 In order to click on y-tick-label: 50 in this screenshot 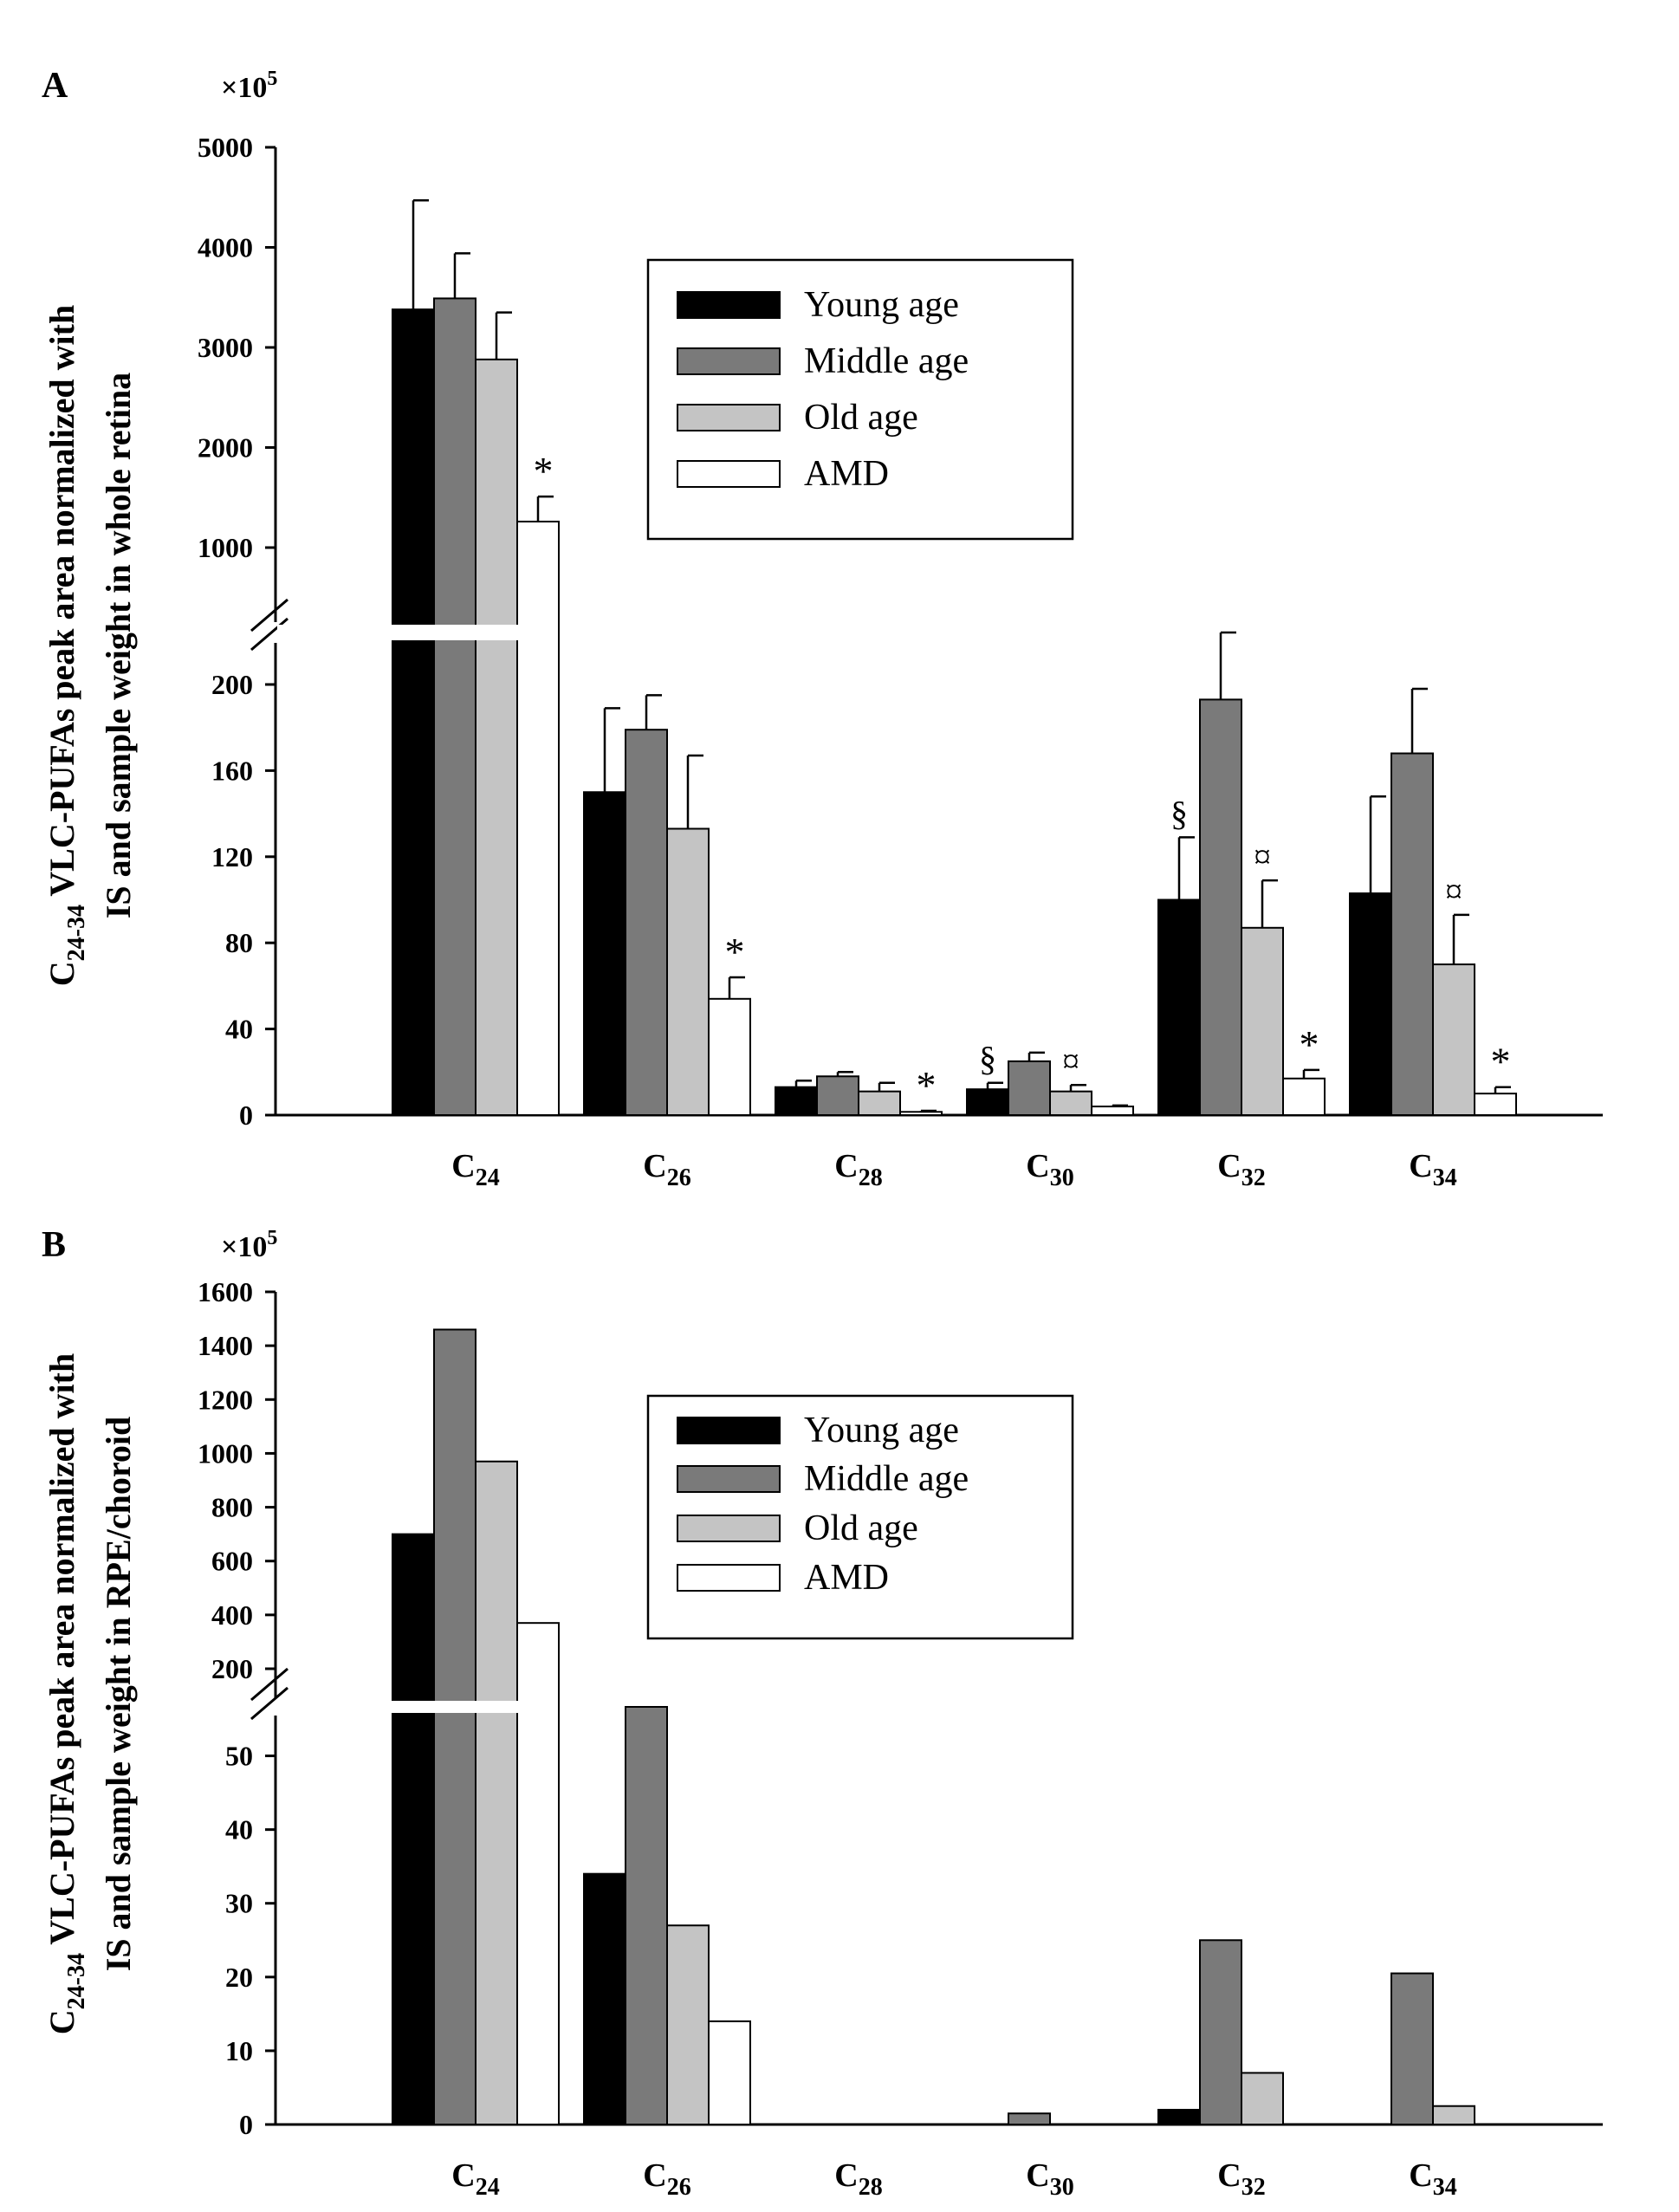, I will do `click(239, 1756)`.